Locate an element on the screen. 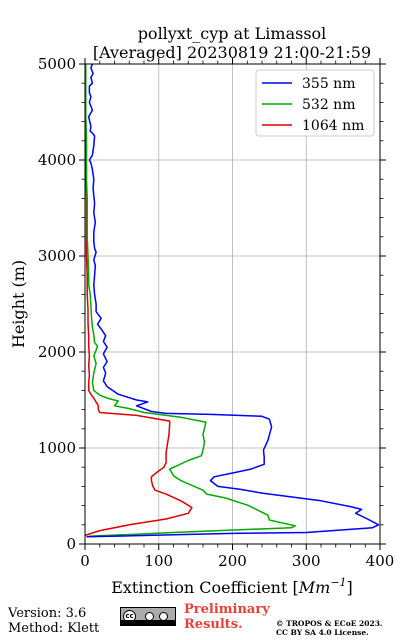  preliminary-notice: Preliminary Results. is located at coordinates (227, 617).